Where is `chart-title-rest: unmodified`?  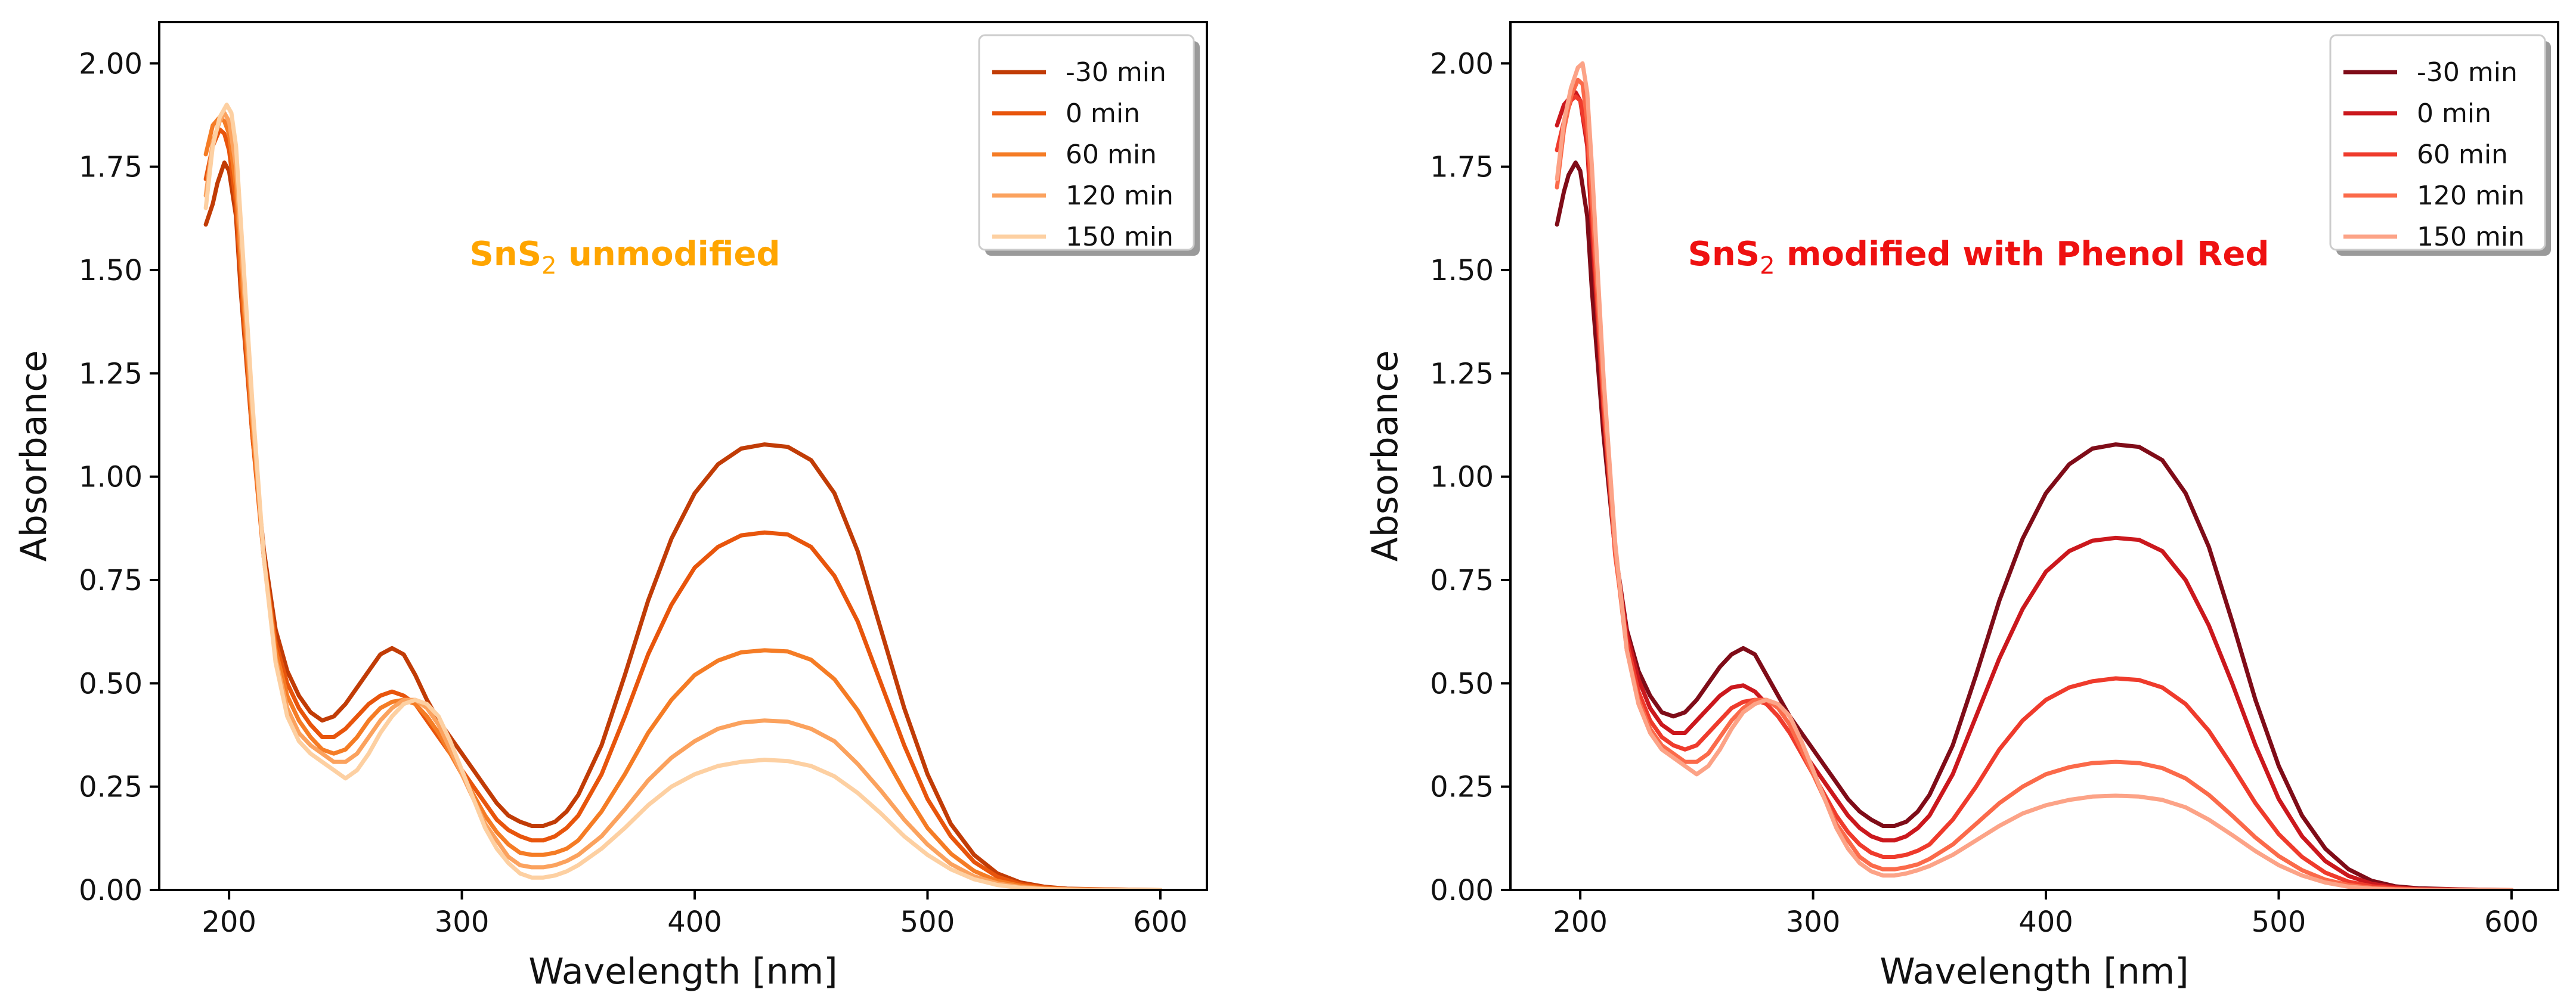
chart-title-rest: unmodified is located at coordinates (669, 255).